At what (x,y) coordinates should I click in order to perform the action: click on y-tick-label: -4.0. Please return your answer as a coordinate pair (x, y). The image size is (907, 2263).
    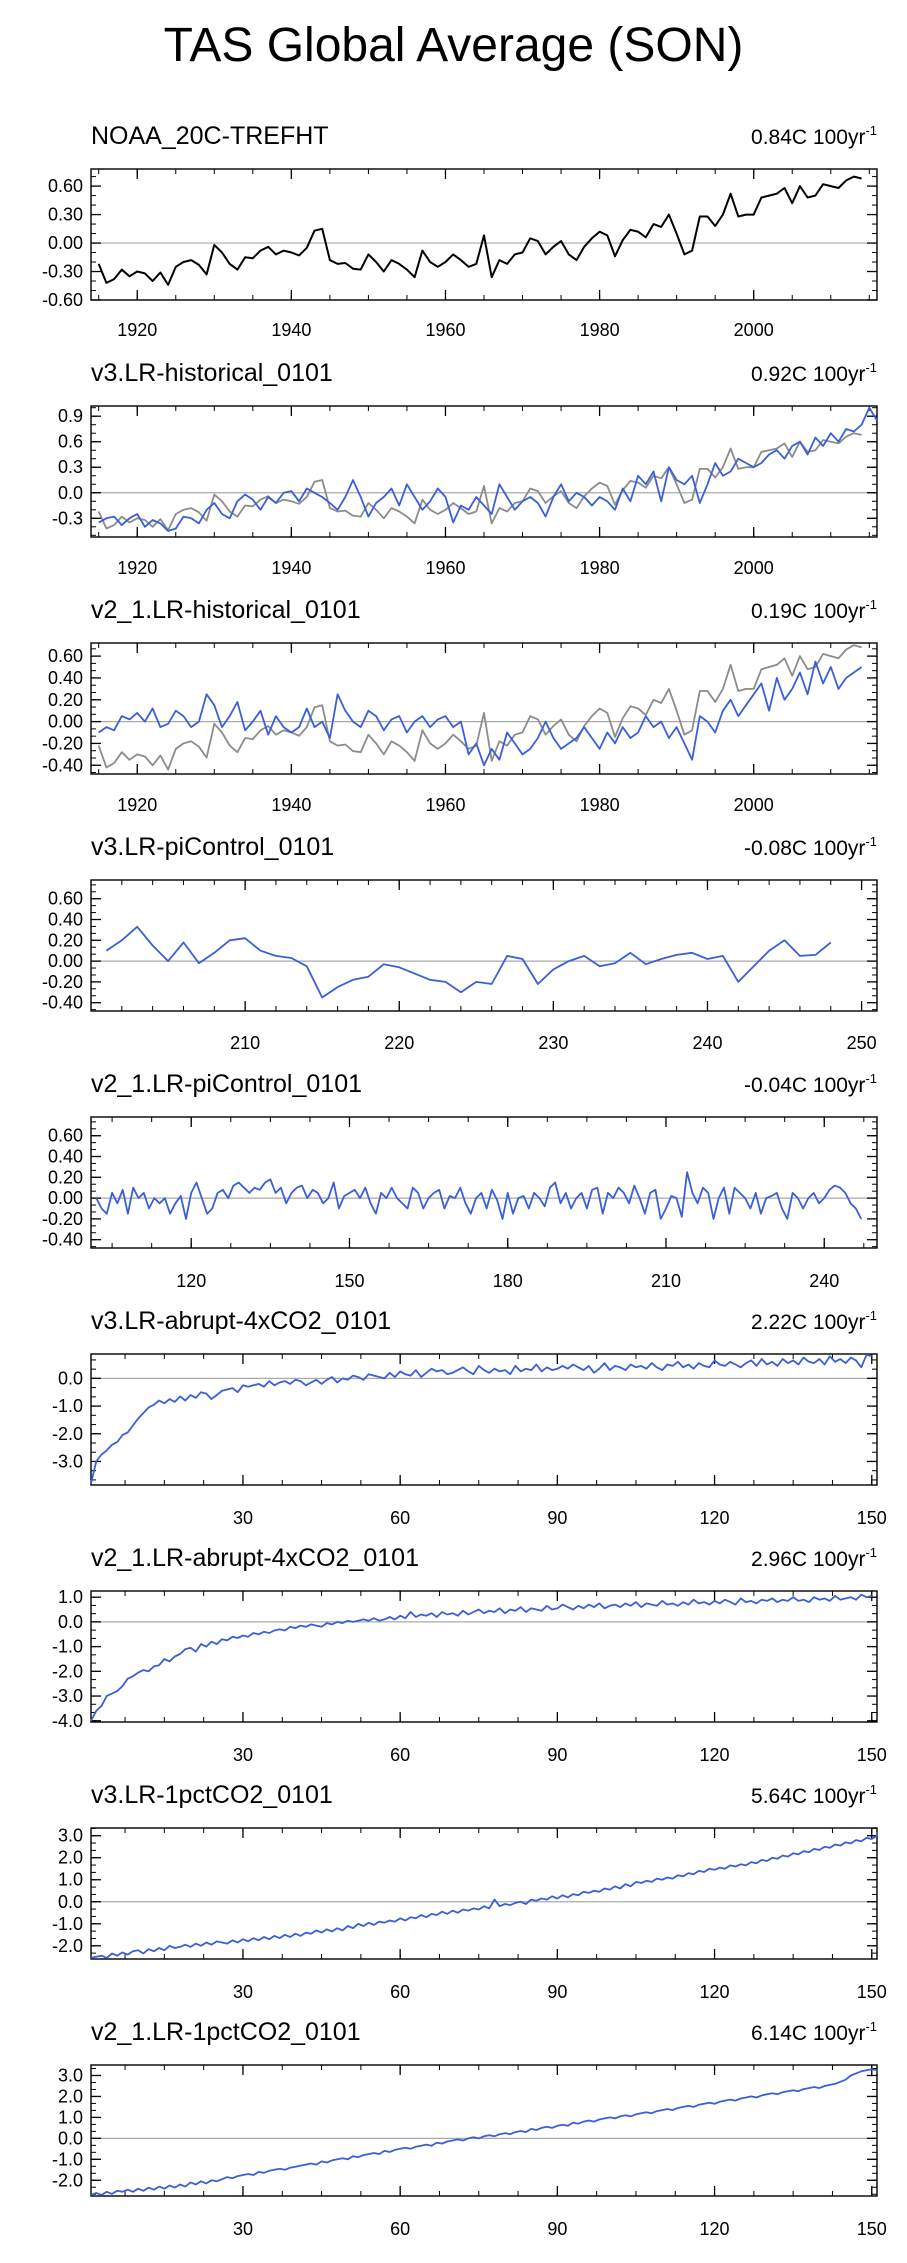
    Looking at the image, I should click on (67, 1721).